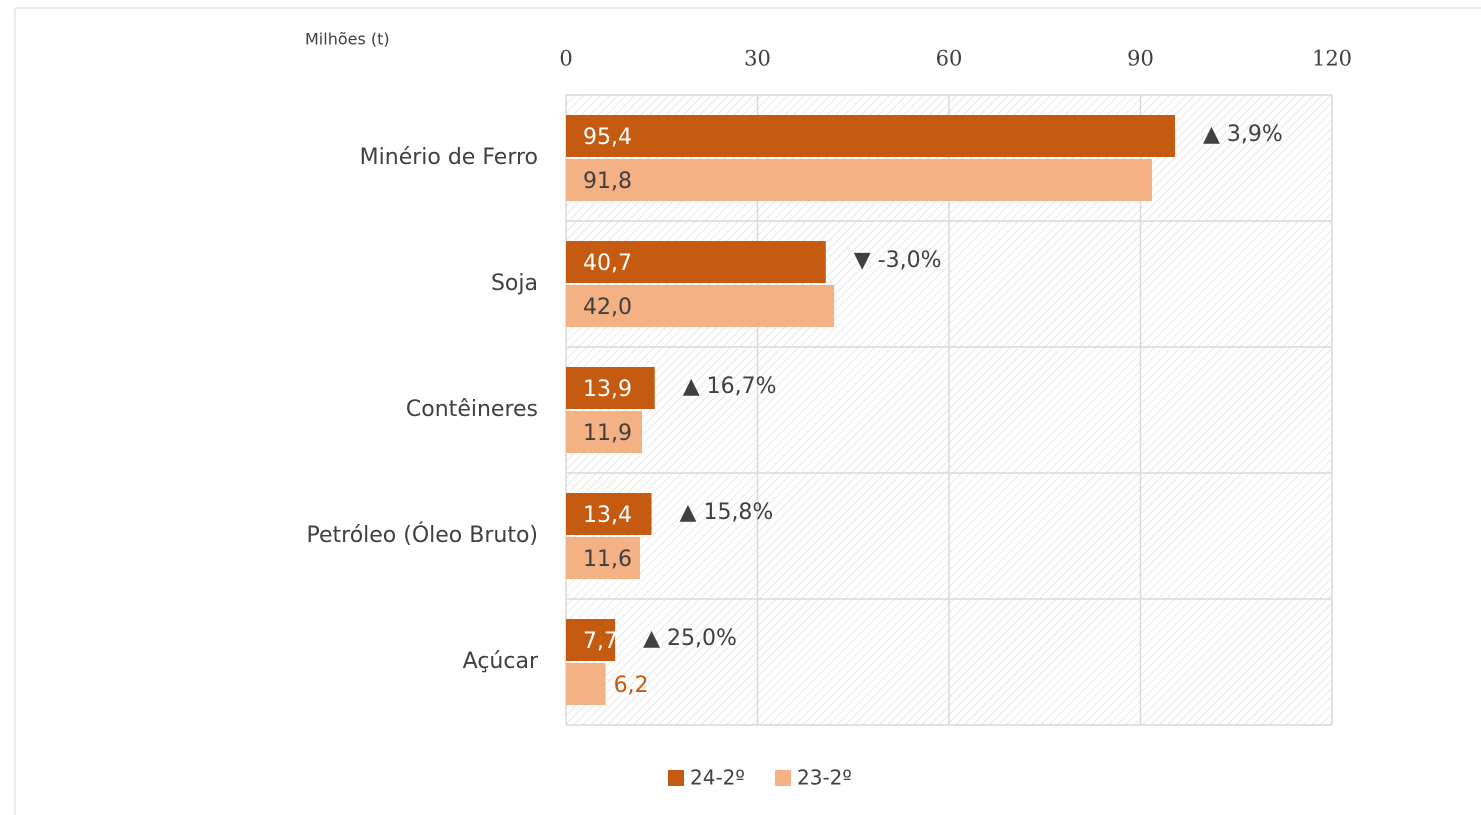  I want to click on legend-label: 23-2º, so click(824, 778).